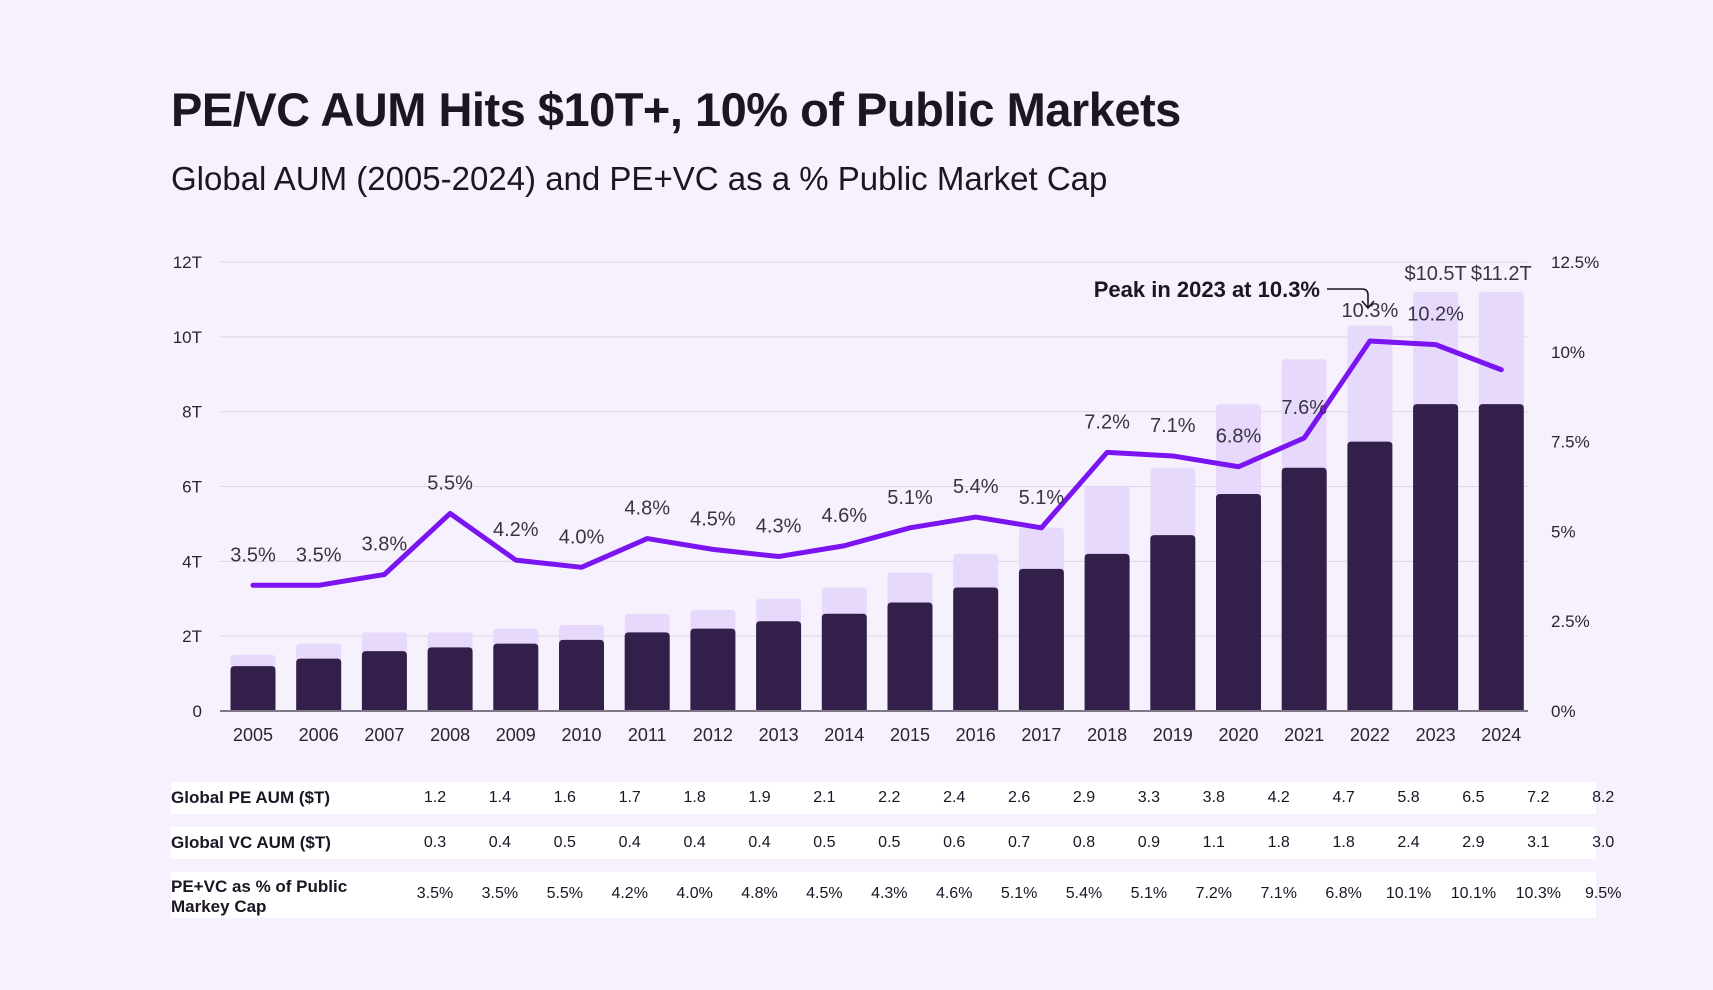  What do you see at coordinates (889, 893) in the screenshot?
I see `table-cell: 4.3%` at bounding box center [889, 893].